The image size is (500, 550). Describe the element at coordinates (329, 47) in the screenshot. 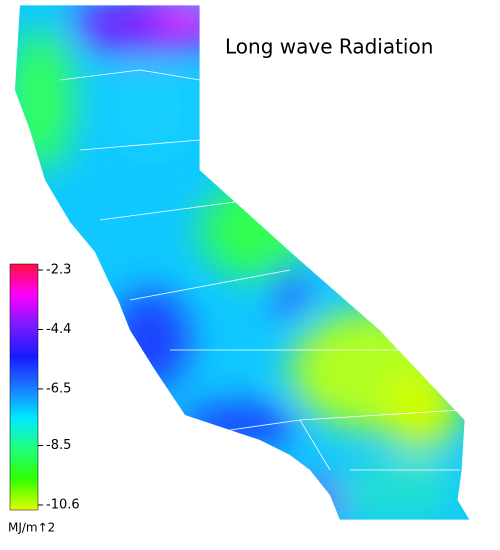

I see `map-title: Long wave Radiation` at that location.